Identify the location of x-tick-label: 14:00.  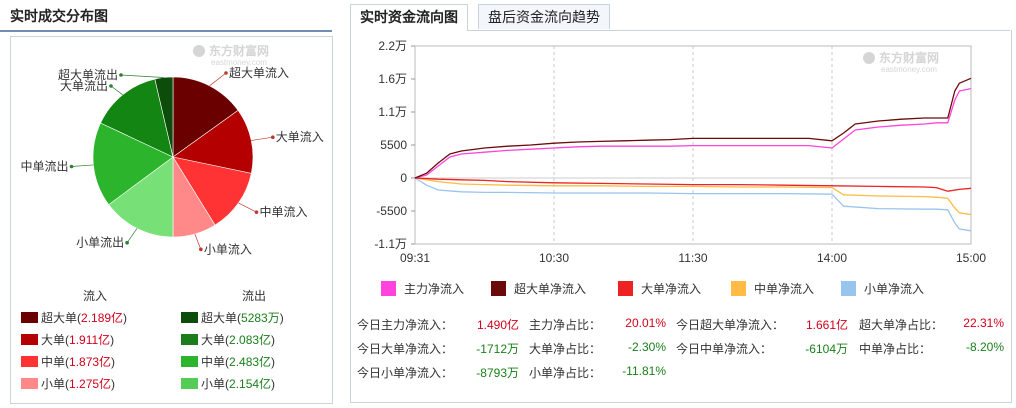
(832, 258).